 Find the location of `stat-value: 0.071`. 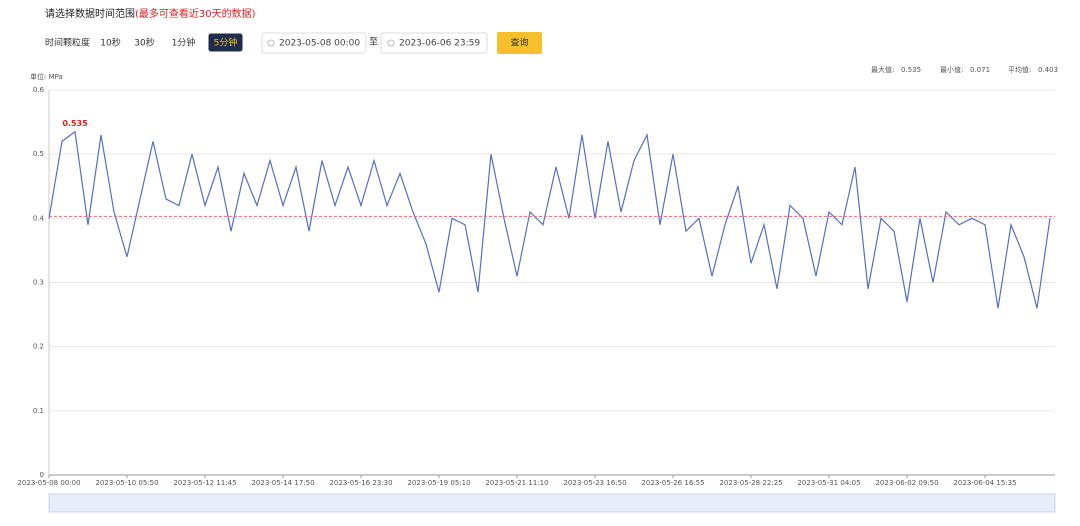

stat-value: 0.071 is located at coordinates (980, 70).